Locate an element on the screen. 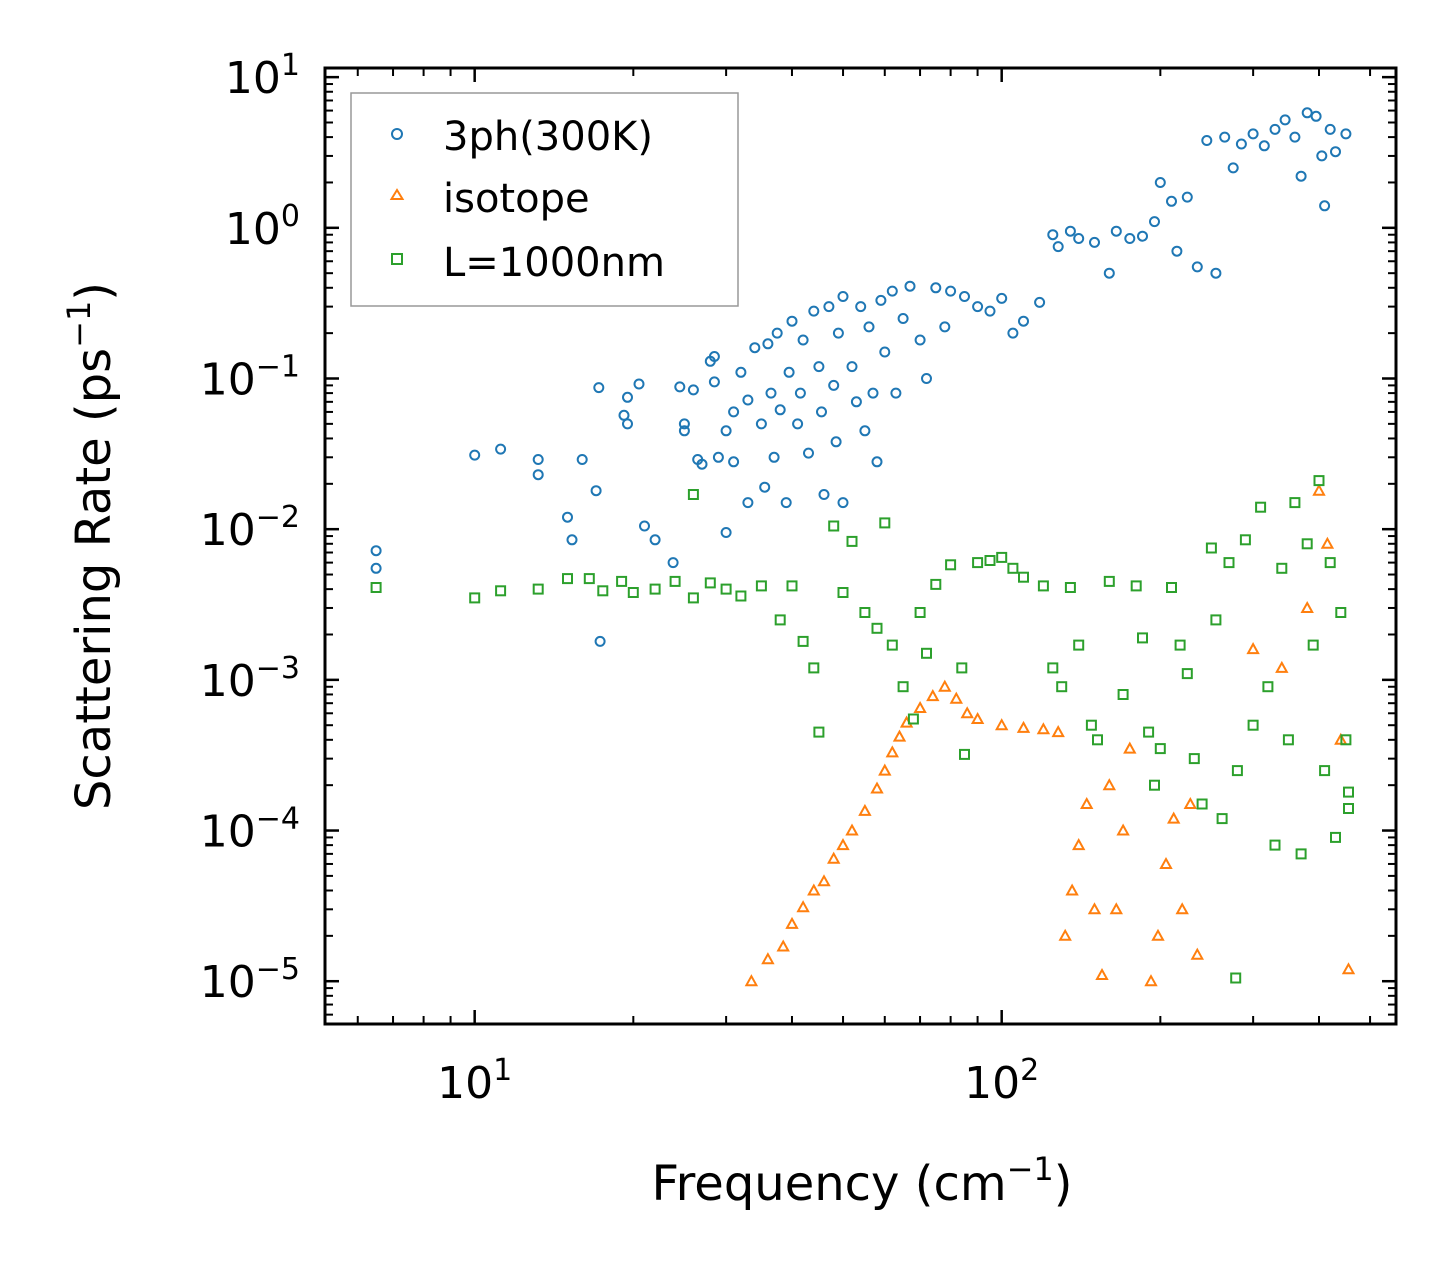  legend-marker-3ph is located at coordinates (397, 134).